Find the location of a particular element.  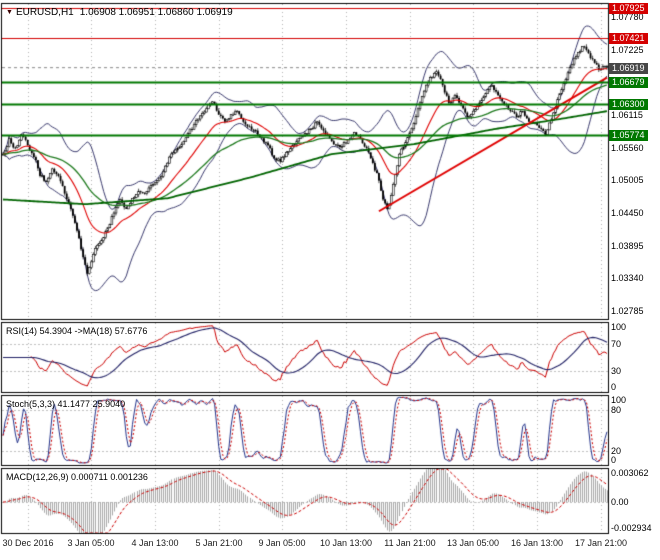

price-axis-tick: 1.07225 is located at coordinates (627, 50).